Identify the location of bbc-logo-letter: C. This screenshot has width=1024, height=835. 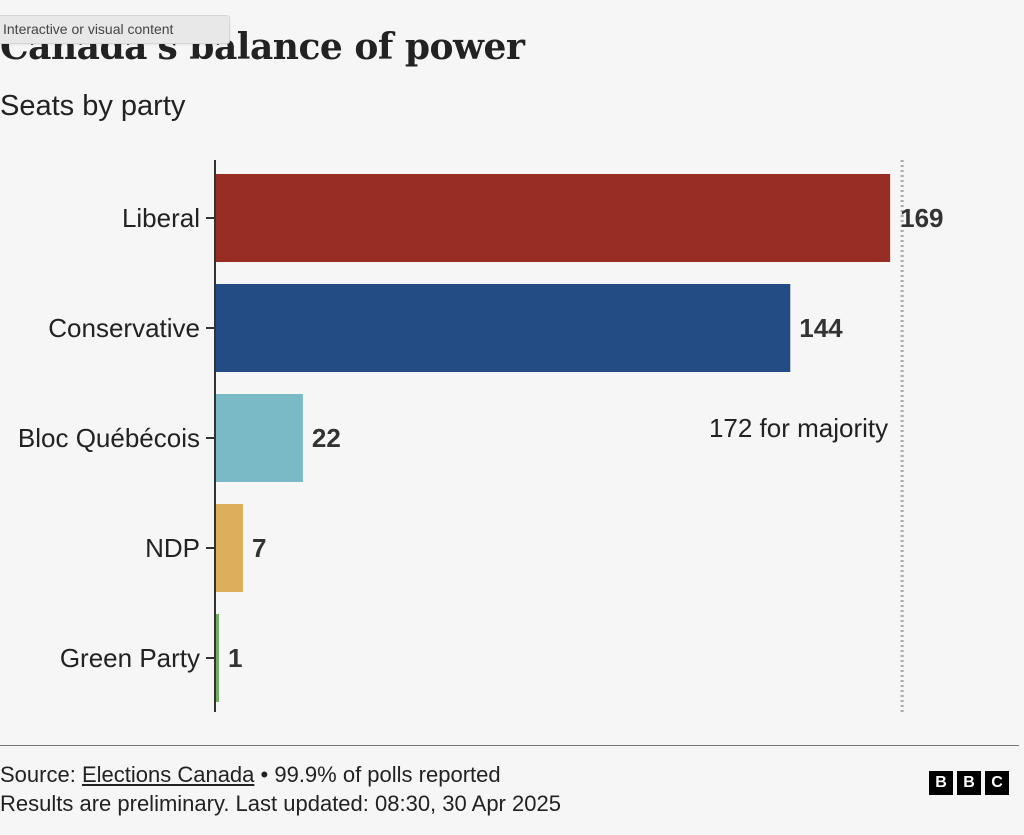
(997, 783).